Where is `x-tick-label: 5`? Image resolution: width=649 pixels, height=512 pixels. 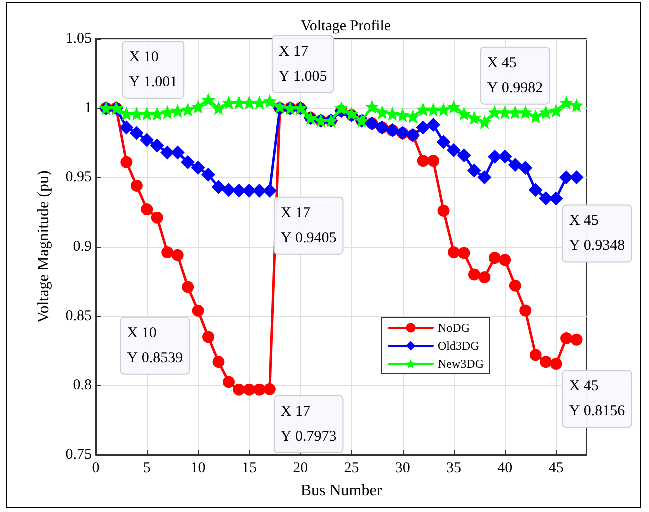
x-tick-label: 5 is located at coordinates (147, 468).